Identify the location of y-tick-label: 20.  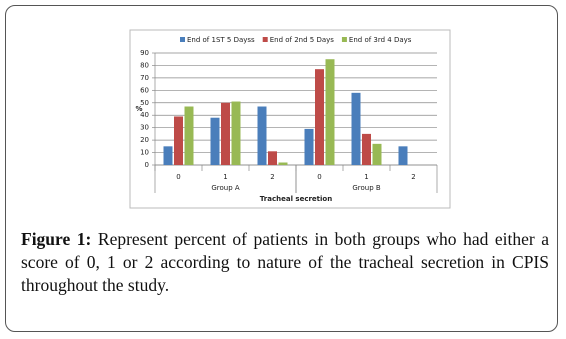
(144, 140).